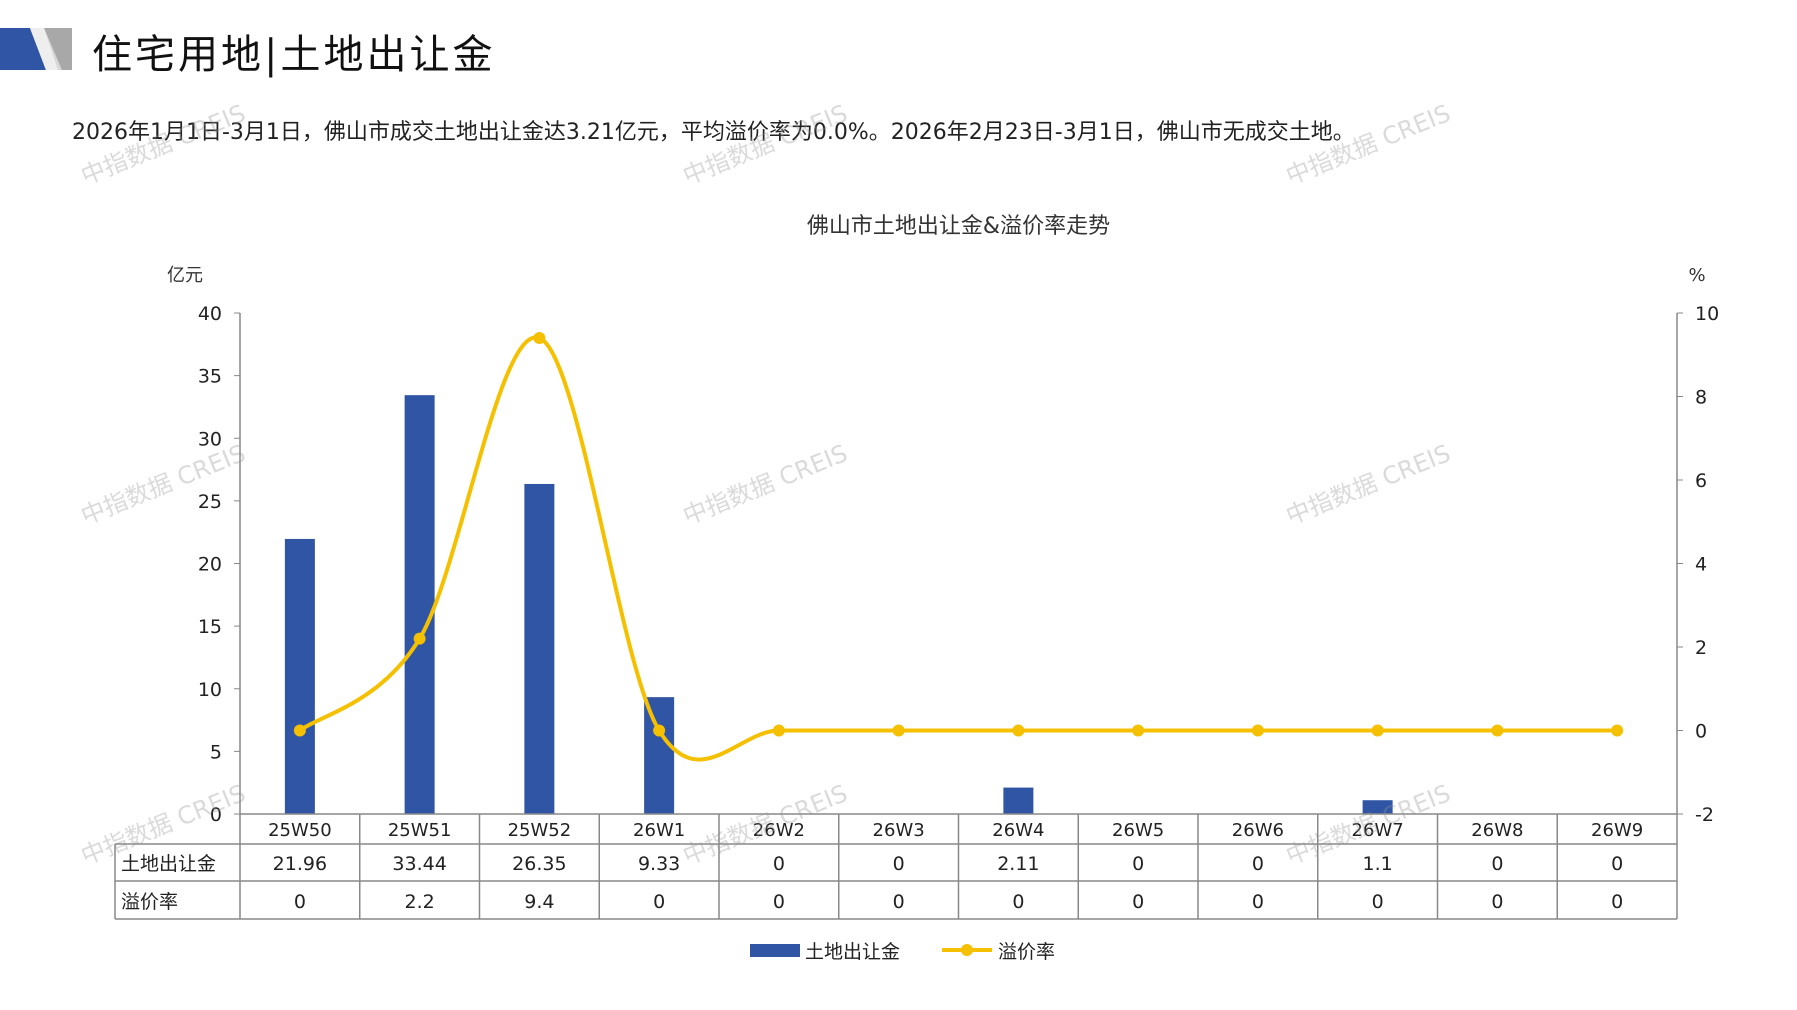 Image resolution: width=1797 pixels, height=1010 pixels. I want to click on left-tick-label: 40, so click(210, 314).